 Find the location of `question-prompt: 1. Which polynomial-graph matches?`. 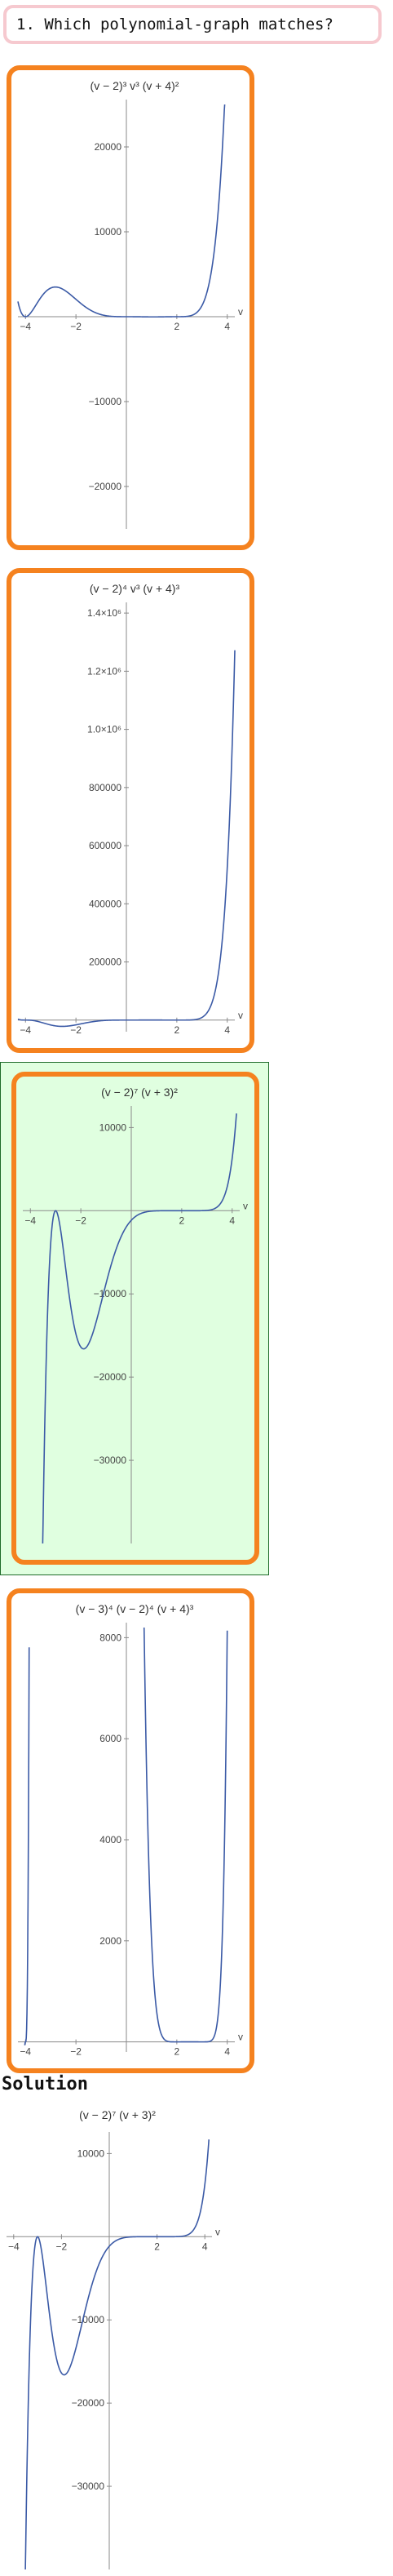

question-prompt: 1. Which polynomial-graph matches? is located at coordinates (192, 24).